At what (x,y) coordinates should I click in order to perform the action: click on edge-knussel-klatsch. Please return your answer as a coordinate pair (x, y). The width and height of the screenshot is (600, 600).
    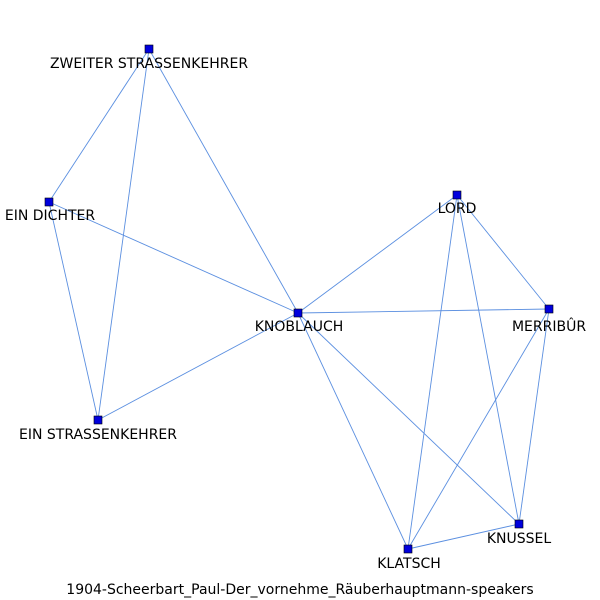
    Looking at the image, I should click on (463, 536).